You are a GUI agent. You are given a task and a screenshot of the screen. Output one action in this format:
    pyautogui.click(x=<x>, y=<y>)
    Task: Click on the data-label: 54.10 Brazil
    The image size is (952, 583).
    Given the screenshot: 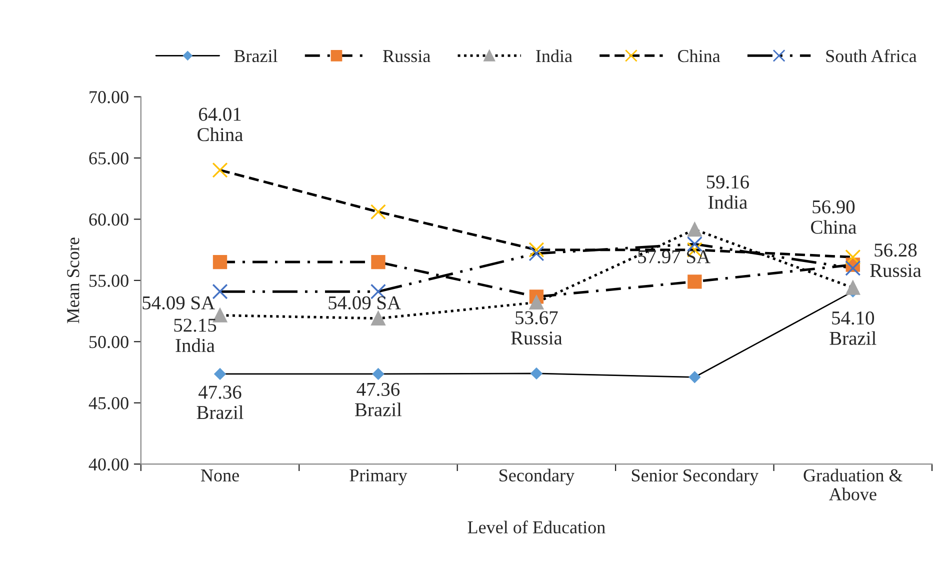 What is the action you would take?
    pyautogui.click(x=853, y=328)
    